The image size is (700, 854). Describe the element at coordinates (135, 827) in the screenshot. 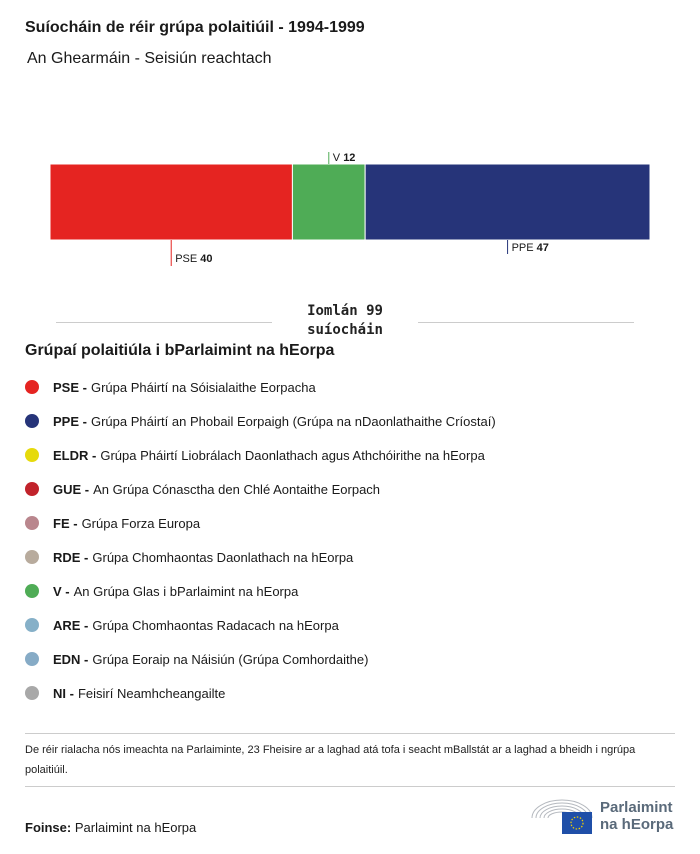

I see `source-value: Parlaimint na hEorpa` at that location.